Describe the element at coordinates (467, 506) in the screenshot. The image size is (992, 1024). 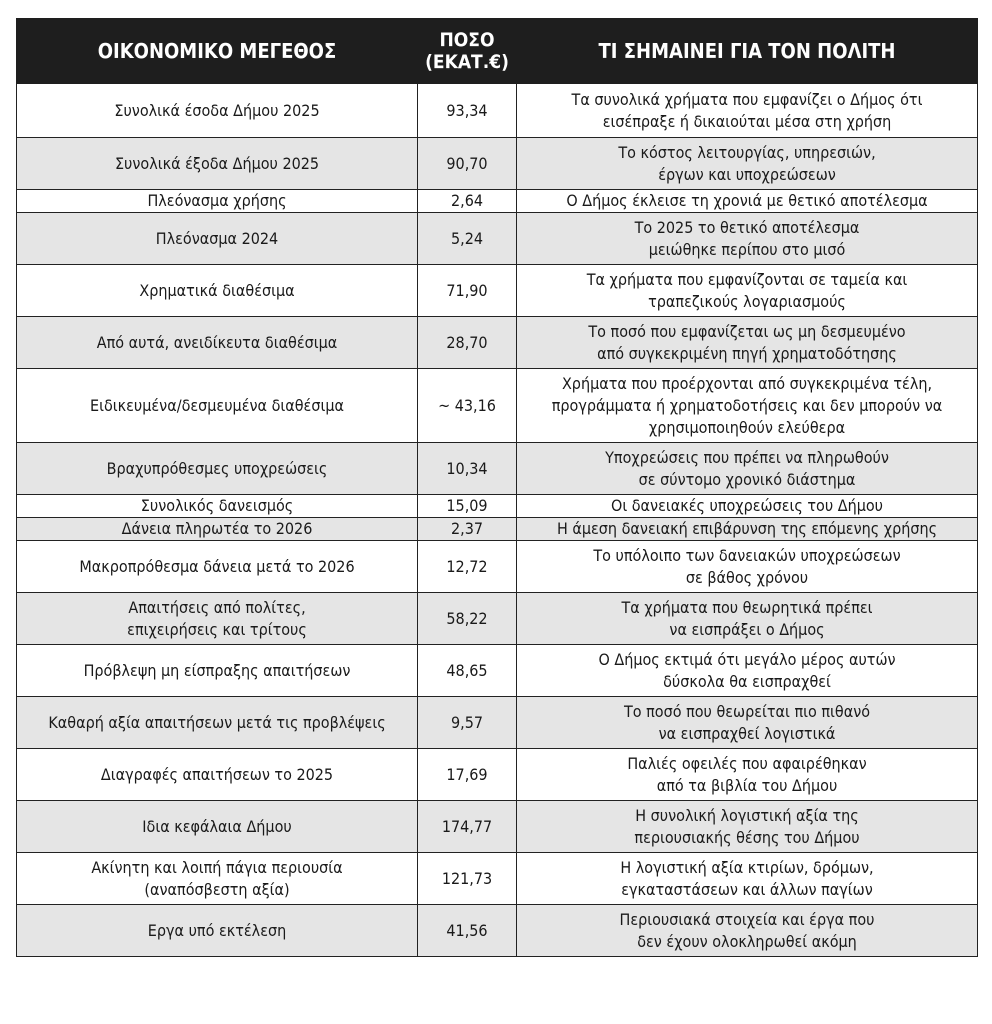
I see `amount-cell: 15,09` at that location.